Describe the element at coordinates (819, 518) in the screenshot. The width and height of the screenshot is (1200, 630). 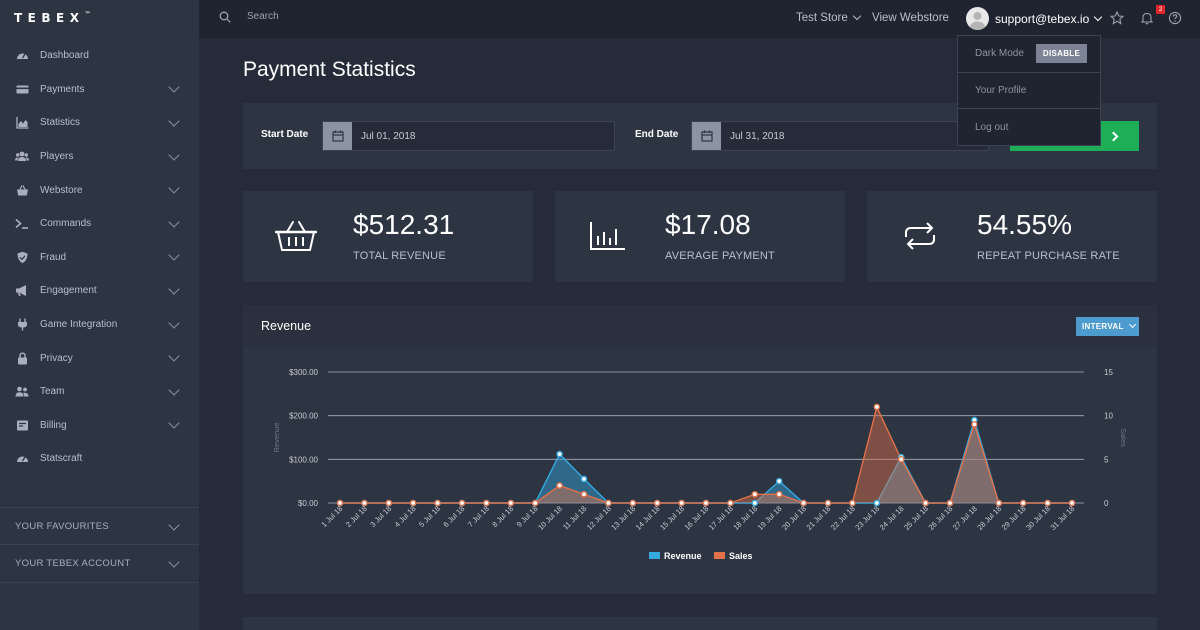
I see `x-tick-label: 21 Jul 18` at that location.